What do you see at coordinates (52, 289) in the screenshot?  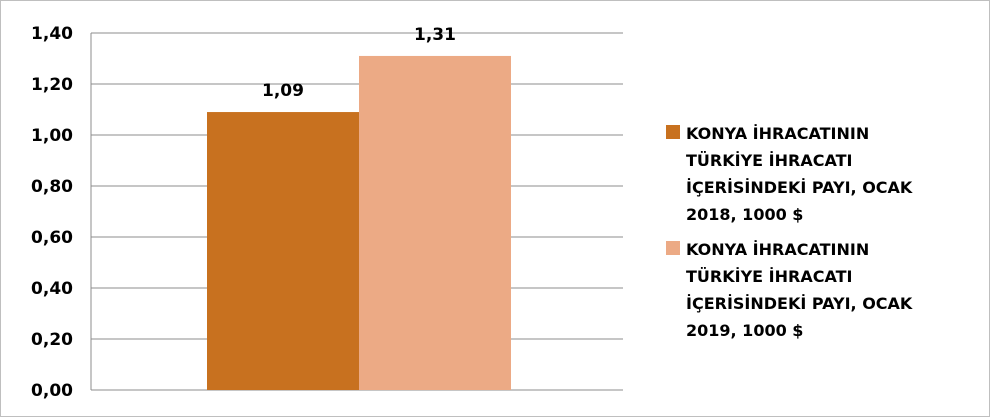 I see `y-tick-label: 0,40` at bounding box center [52, 289].